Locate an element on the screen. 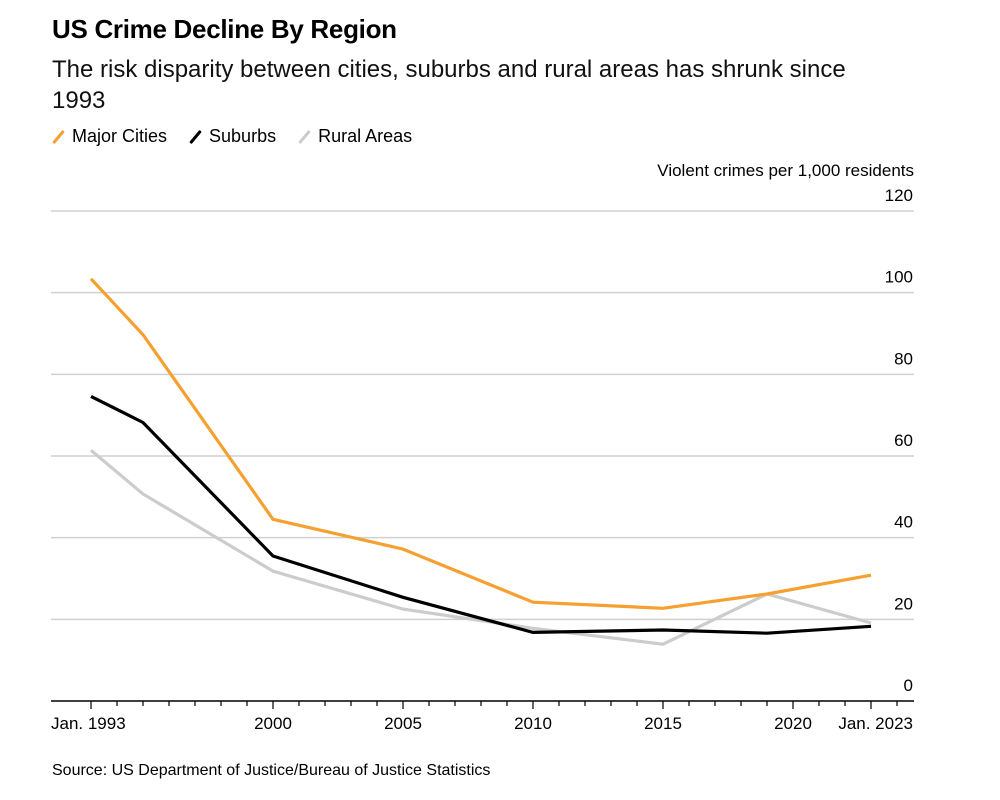  y-tick-labels: 0 20 40 60 80 100 120 is located at coordinates (899, 440).